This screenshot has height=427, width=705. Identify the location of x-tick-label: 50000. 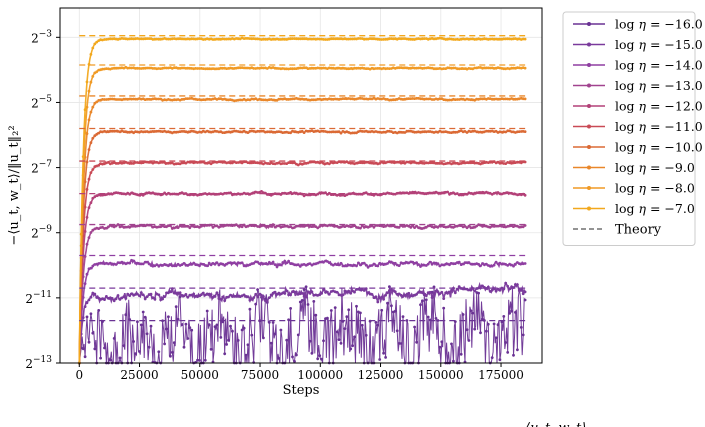
(200, 375).